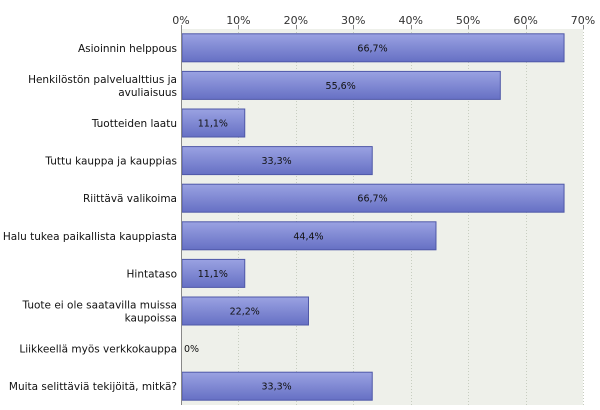 This screenshot has height=410, width=600. Describe the element at coordinates (90, 237) in the screenshot. I see `category-label: Halu tukea paikallista kauppiasta` at that location.